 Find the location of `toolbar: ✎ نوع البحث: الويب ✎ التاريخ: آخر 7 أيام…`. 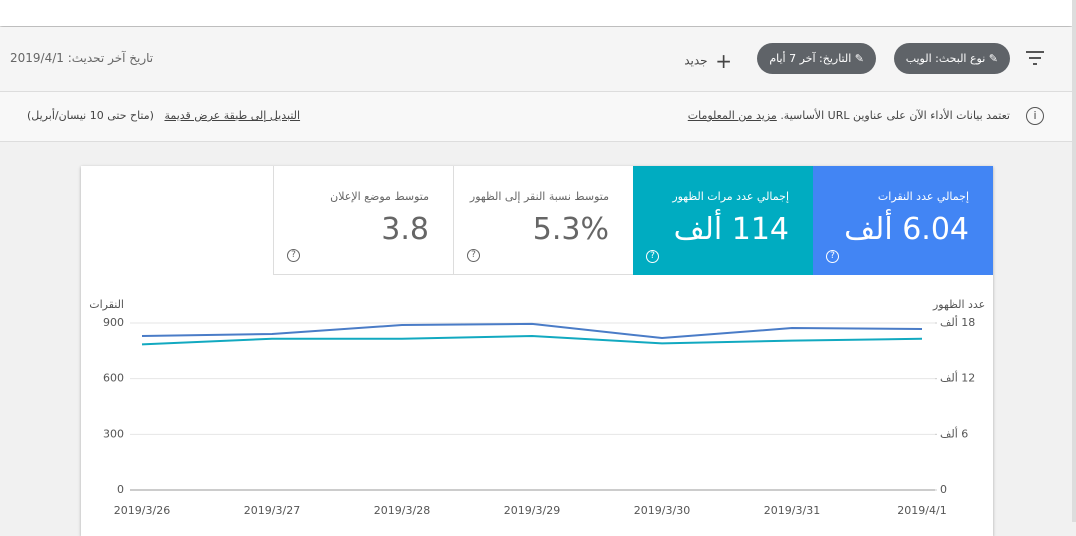

toolbar: ✎ نوع البحث: الويب ✎ التاريخ: آخر 7 أيام… is located at coordinates (536, 59).